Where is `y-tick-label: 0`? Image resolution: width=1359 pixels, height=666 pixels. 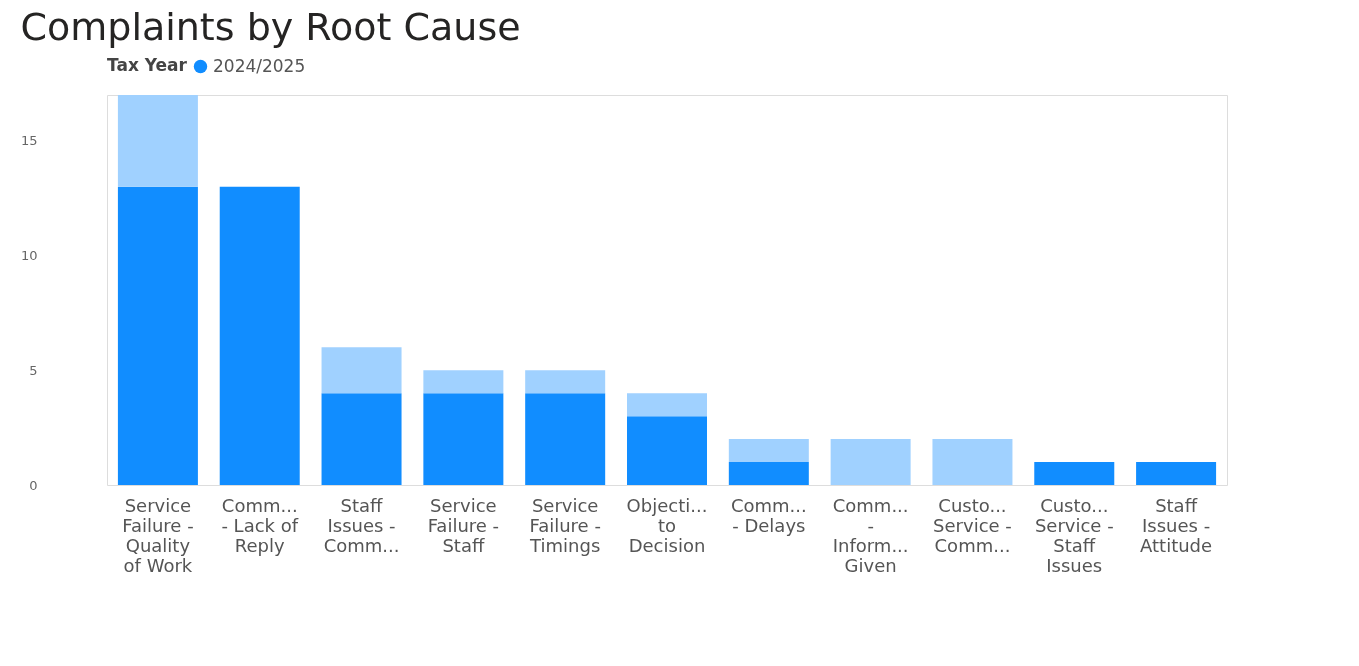 y-tick-label: 0 is located at coordinates (33, 485).